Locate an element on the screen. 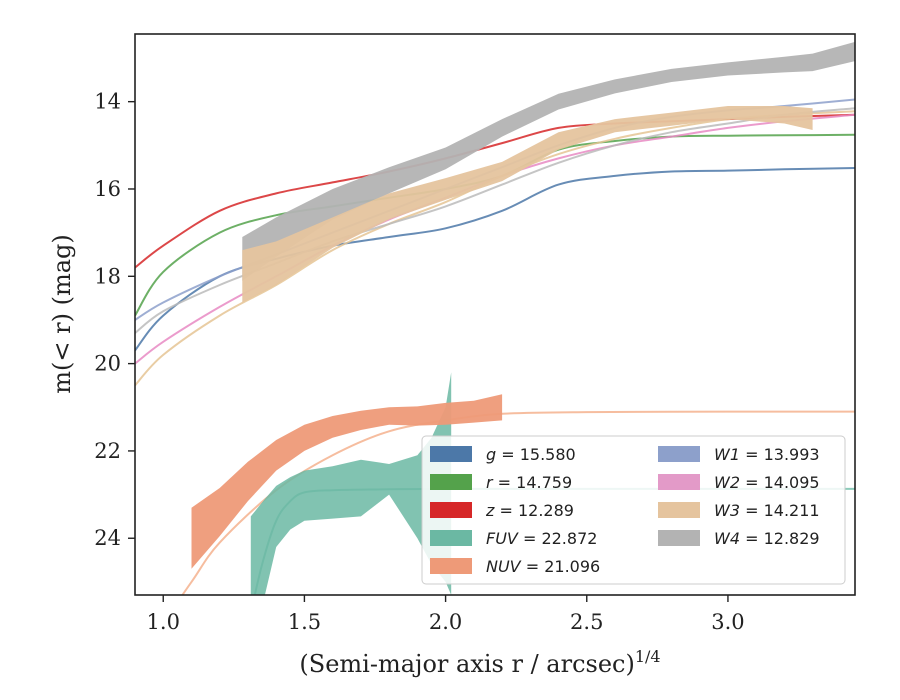 Image resolution: width=900 pixels, height=700 pixels. x-axis-label-main: (Semi-major axis r / arcsec) is located at coordinates (466, 664).